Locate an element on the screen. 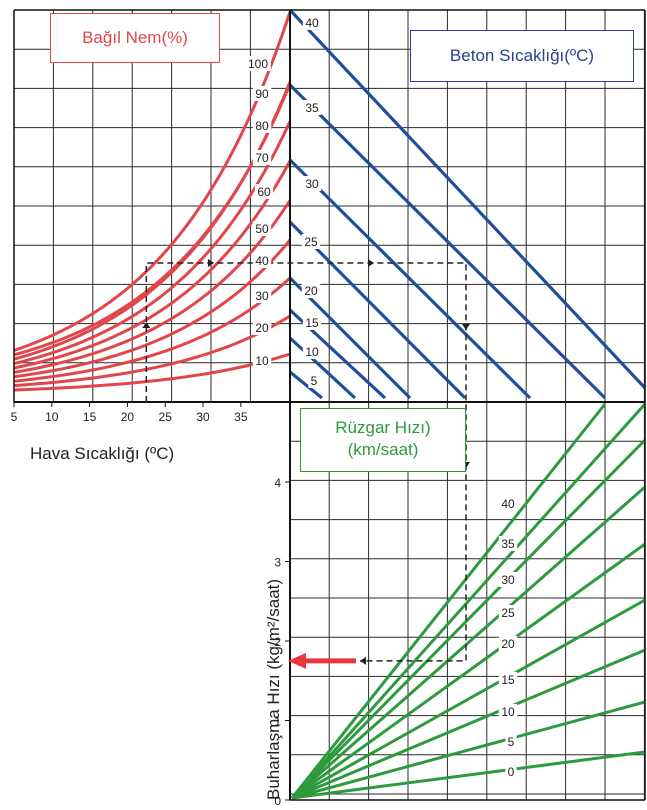 Image resolution: width=647 pixels, height=810 pixels. concrete-line-label-10-bg is located at coordinates (312, 351).